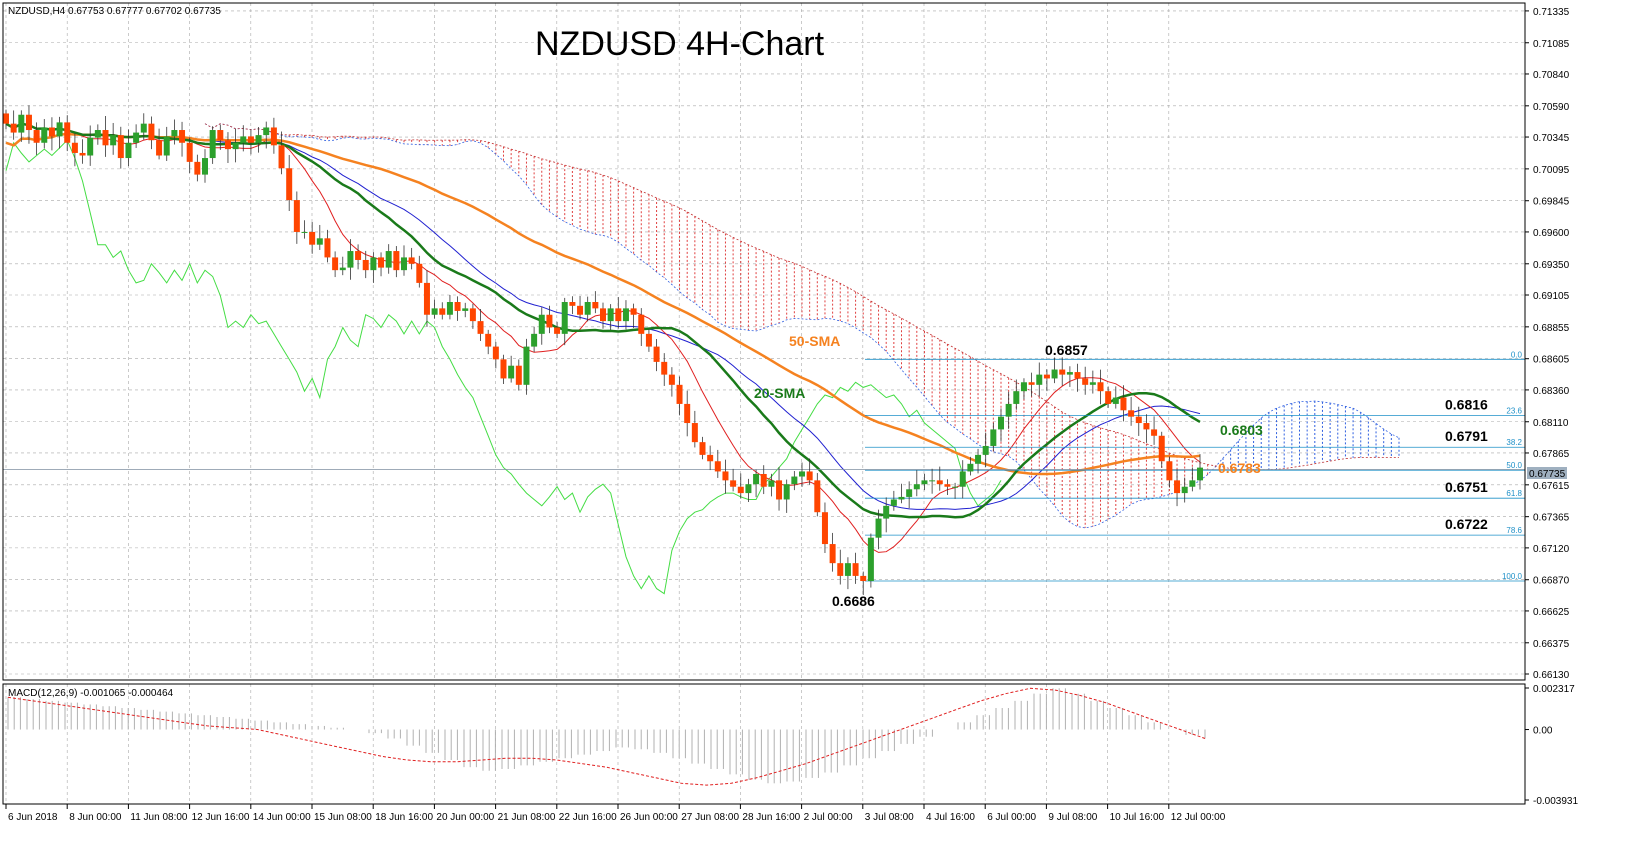  What do you see at coordinates (814, 341) in the screenshot?
I see `sma50-label: 50-SMA` at bounding box center [814, 341].